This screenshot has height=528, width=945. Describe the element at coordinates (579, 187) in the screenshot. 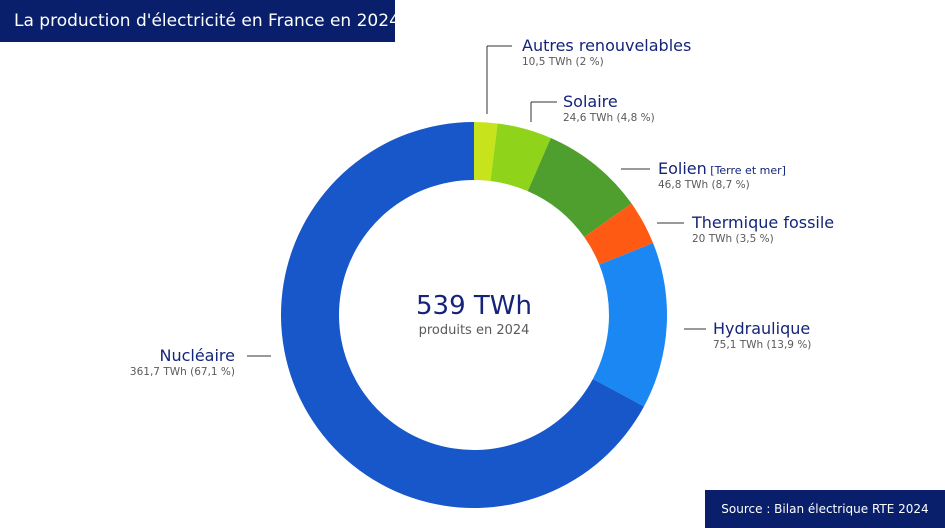

I see `slice-eolien` at that location.